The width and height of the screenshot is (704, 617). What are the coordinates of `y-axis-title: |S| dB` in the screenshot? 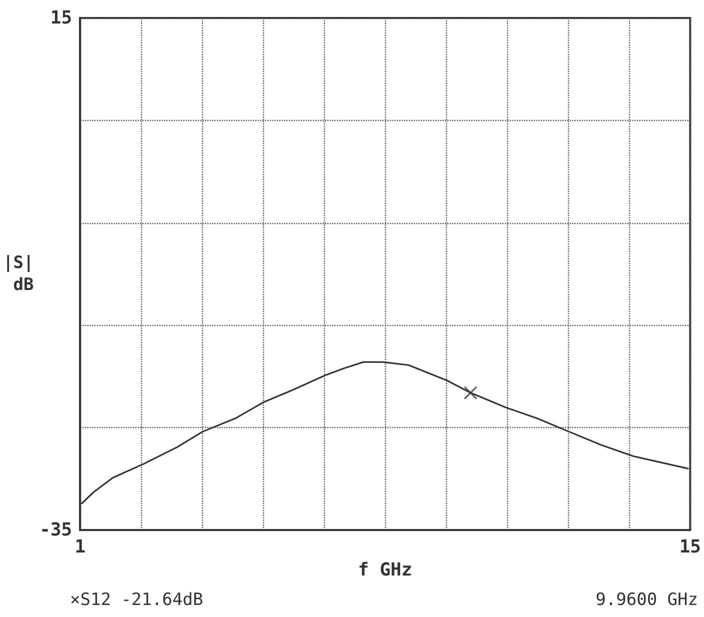 It's located at (18, 274).